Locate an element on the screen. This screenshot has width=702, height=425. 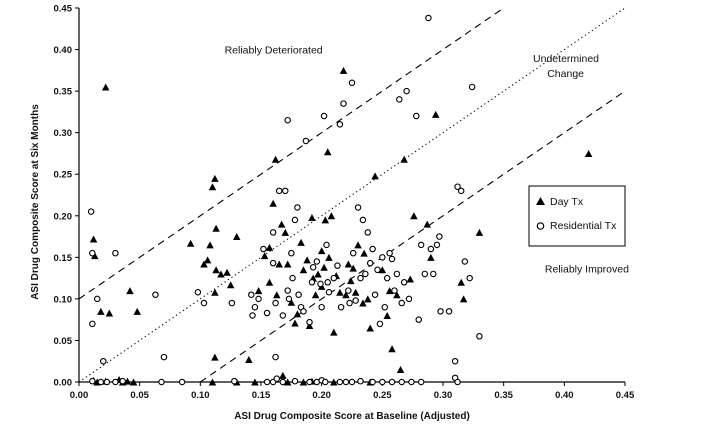
x-tick-label: 0.05 is located at coordinates (139, 395).